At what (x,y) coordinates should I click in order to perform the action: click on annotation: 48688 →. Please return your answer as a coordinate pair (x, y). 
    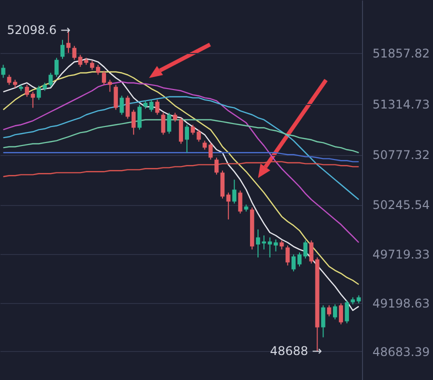
    Looking at the image, I should click on (296, 351).